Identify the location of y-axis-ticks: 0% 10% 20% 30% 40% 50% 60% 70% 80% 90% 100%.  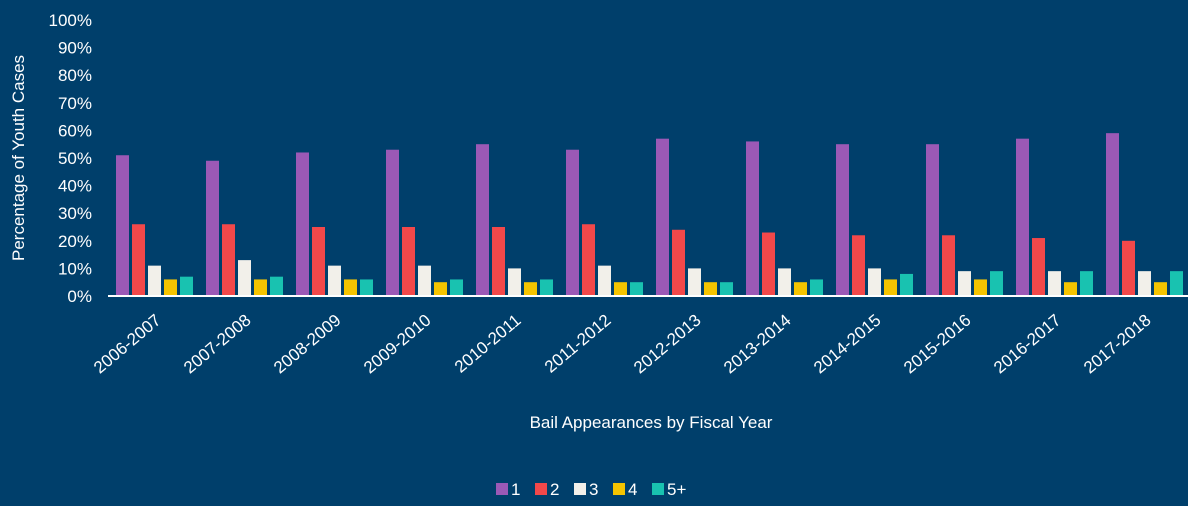
(70, 158).